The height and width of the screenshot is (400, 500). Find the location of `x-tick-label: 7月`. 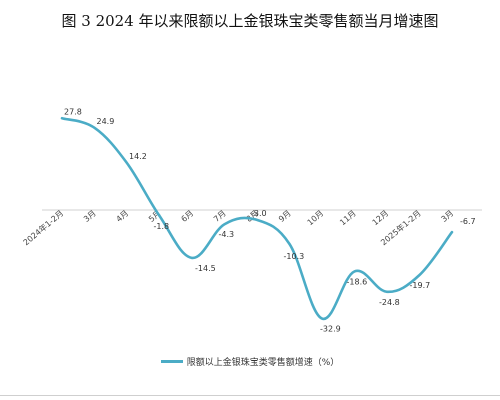

x-tick-label: 7月 is located at coordinates (220, 216).